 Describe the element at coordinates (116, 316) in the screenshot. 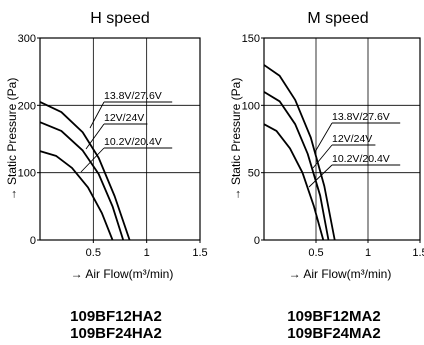

I see `model-name: 109BF12HA2` at that location.